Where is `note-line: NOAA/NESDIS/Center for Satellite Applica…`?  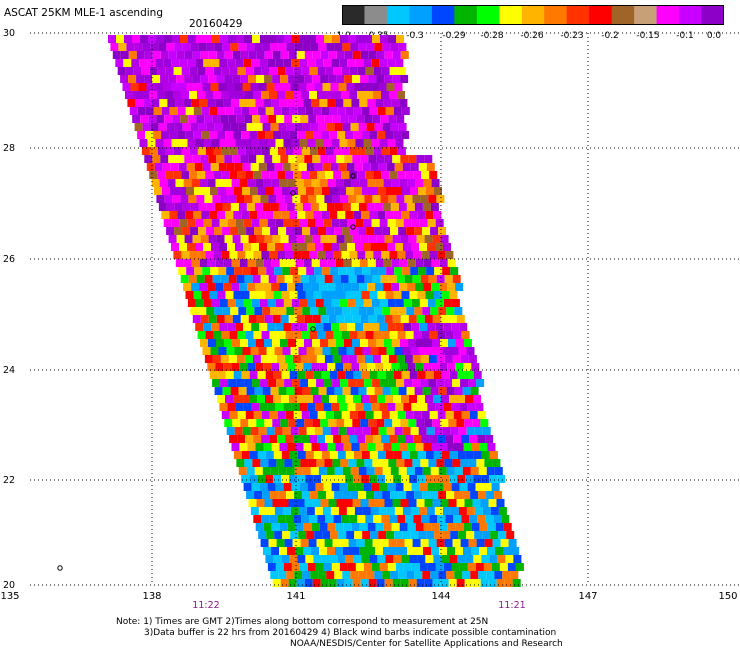 note-line: NOAA/NESDIS/Center for Satellite Applica… is located at coordinates (426, 644).